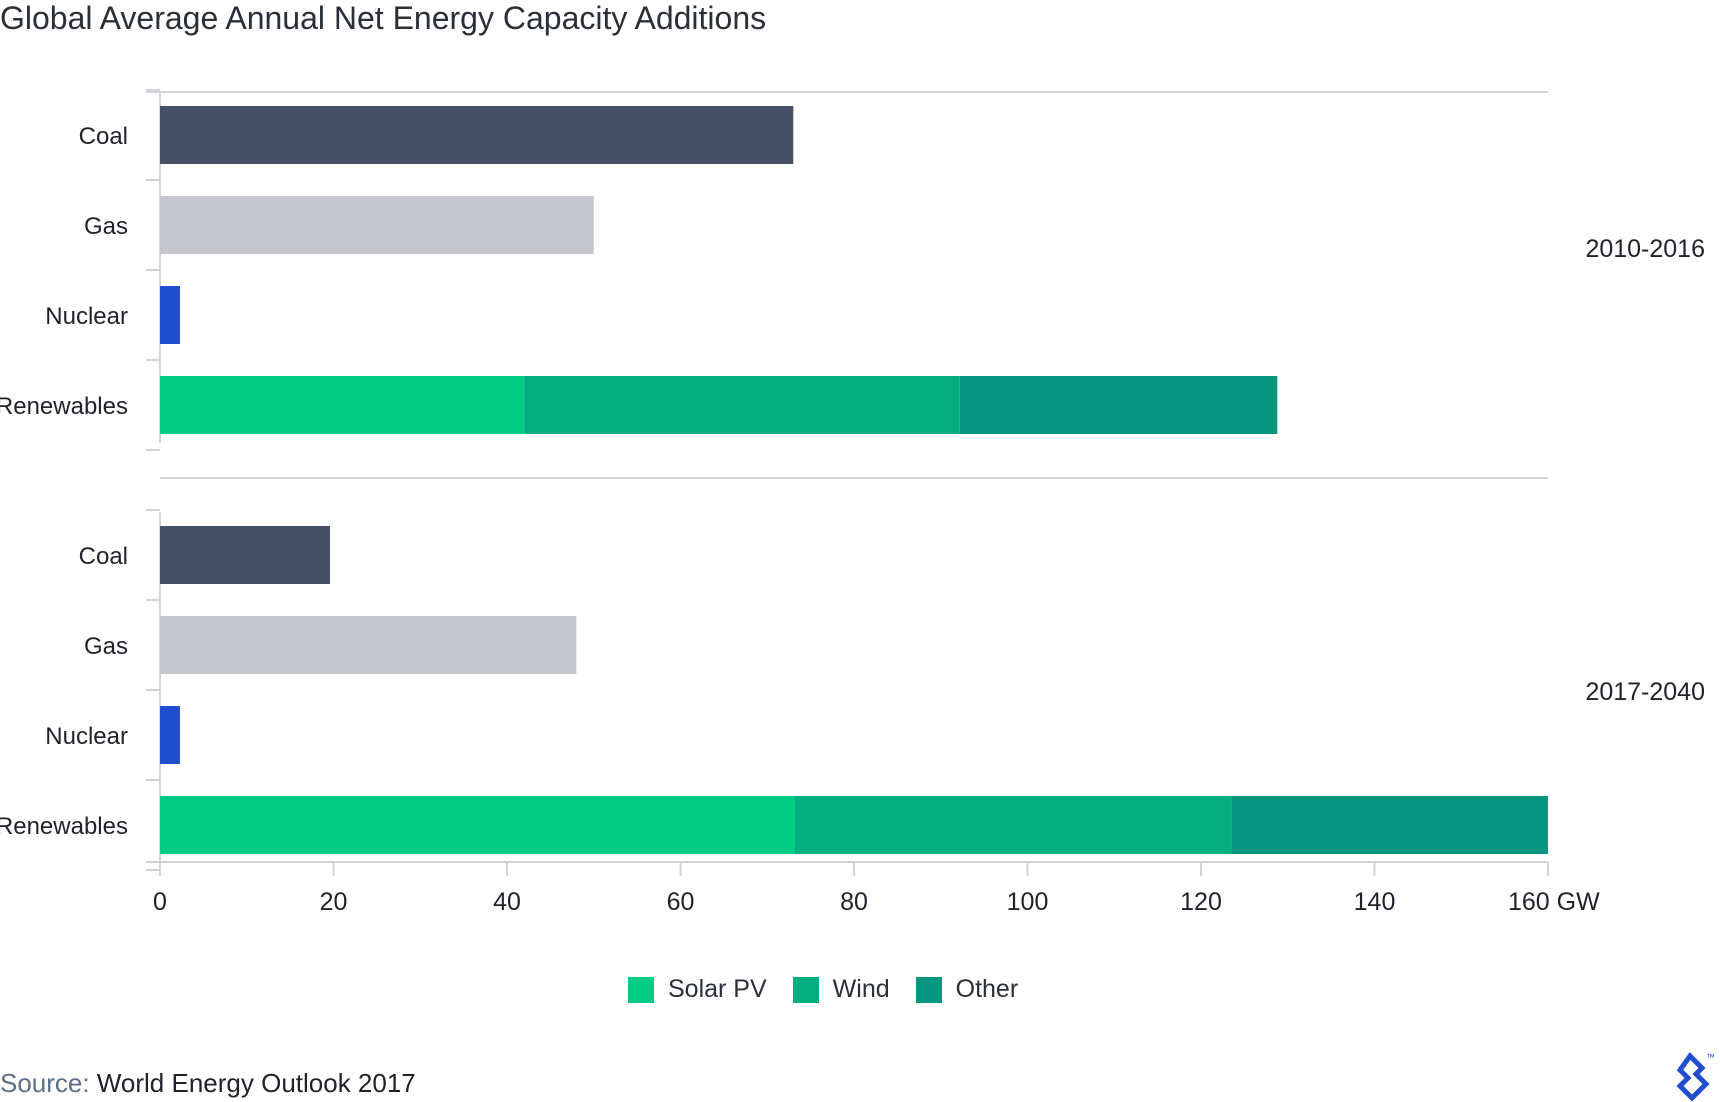  Describe the element at coordinates (245, 555) in the screenshot. I see `bar-2017-2040-coal-coal` at that location.